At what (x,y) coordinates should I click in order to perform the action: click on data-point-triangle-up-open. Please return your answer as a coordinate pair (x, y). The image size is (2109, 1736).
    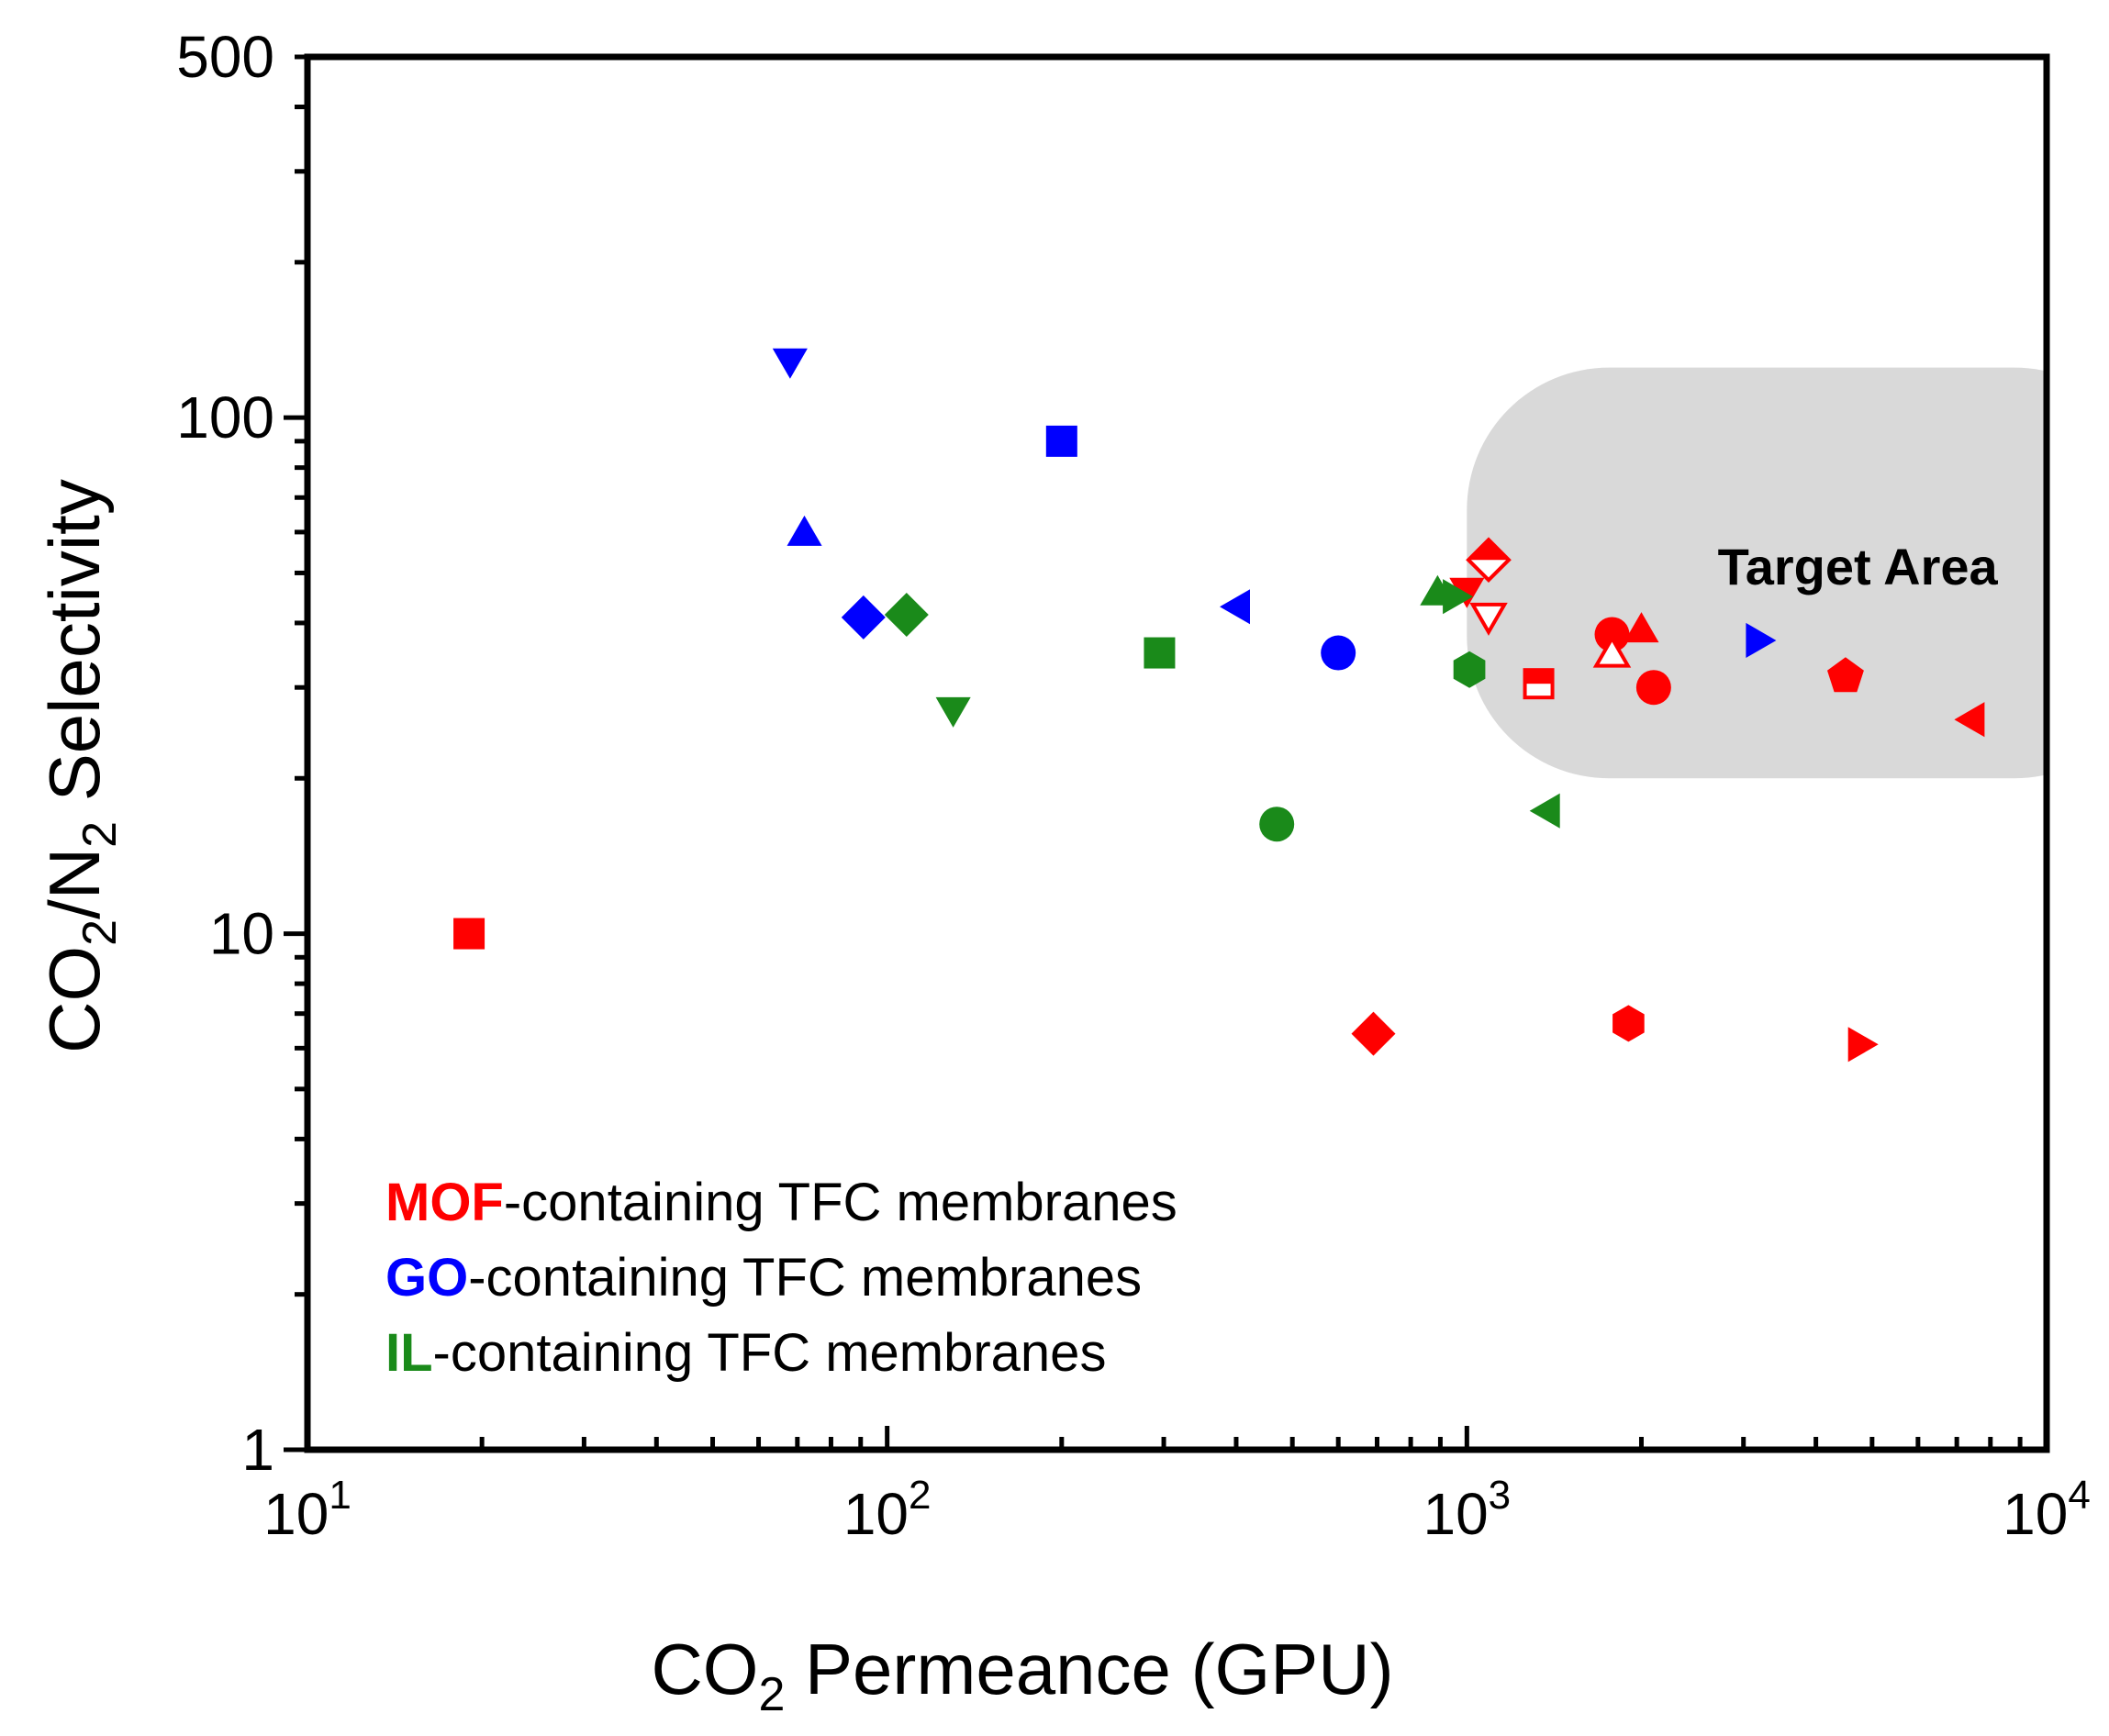
    Looking at the image, I should click on (1612, 651).